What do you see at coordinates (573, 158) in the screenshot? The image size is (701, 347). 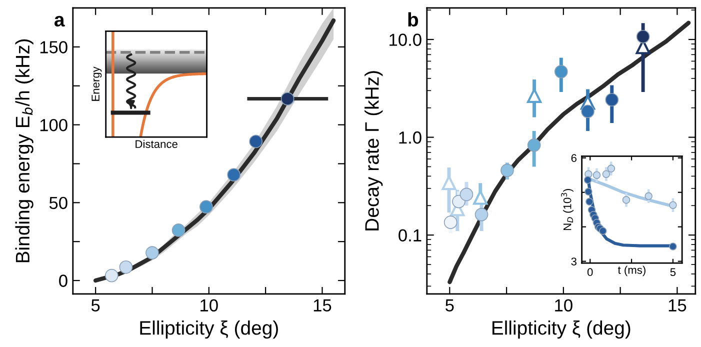 I see `y-tick-label: 6` at bounding box center [573, 158].